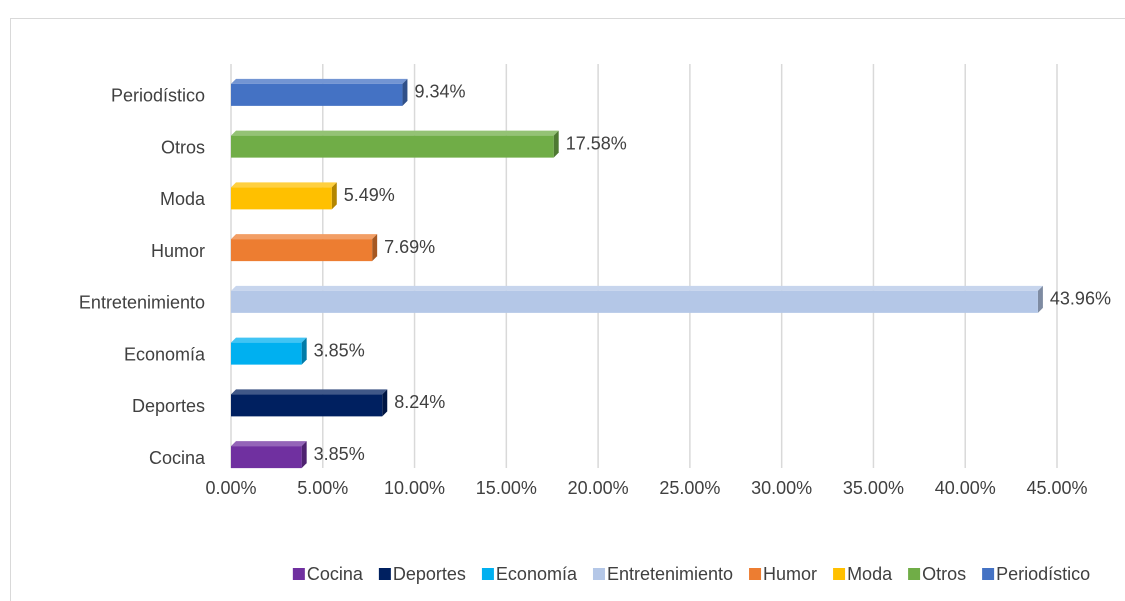 This screenshot has width=1125, height=601. I want to click on x-tick-label: 30.00%, so click(781, 488).